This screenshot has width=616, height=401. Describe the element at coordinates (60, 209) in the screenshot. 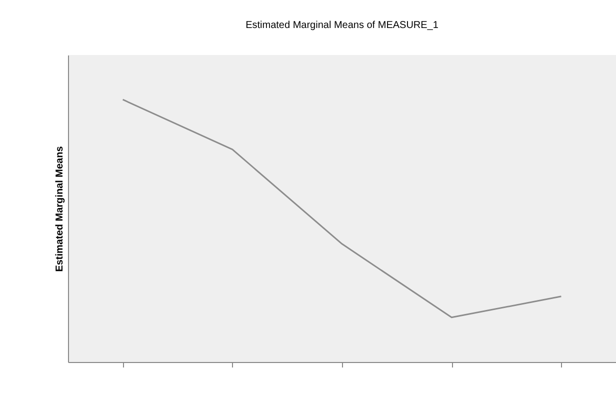

I see `y-axis-title: Estimated Marginal Means` at that location.